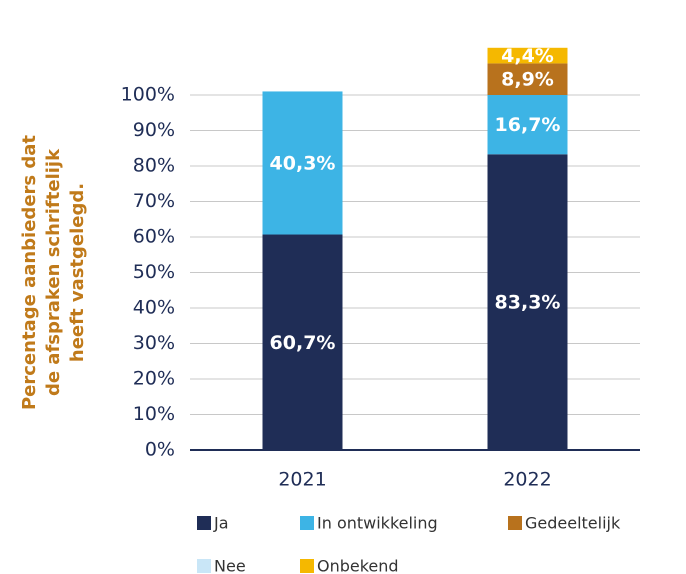  What do you see at coordinates (573, 523) in the screenshot?
I see `legend-label: Gedeeltelijk` at bounding box center [573, 523].